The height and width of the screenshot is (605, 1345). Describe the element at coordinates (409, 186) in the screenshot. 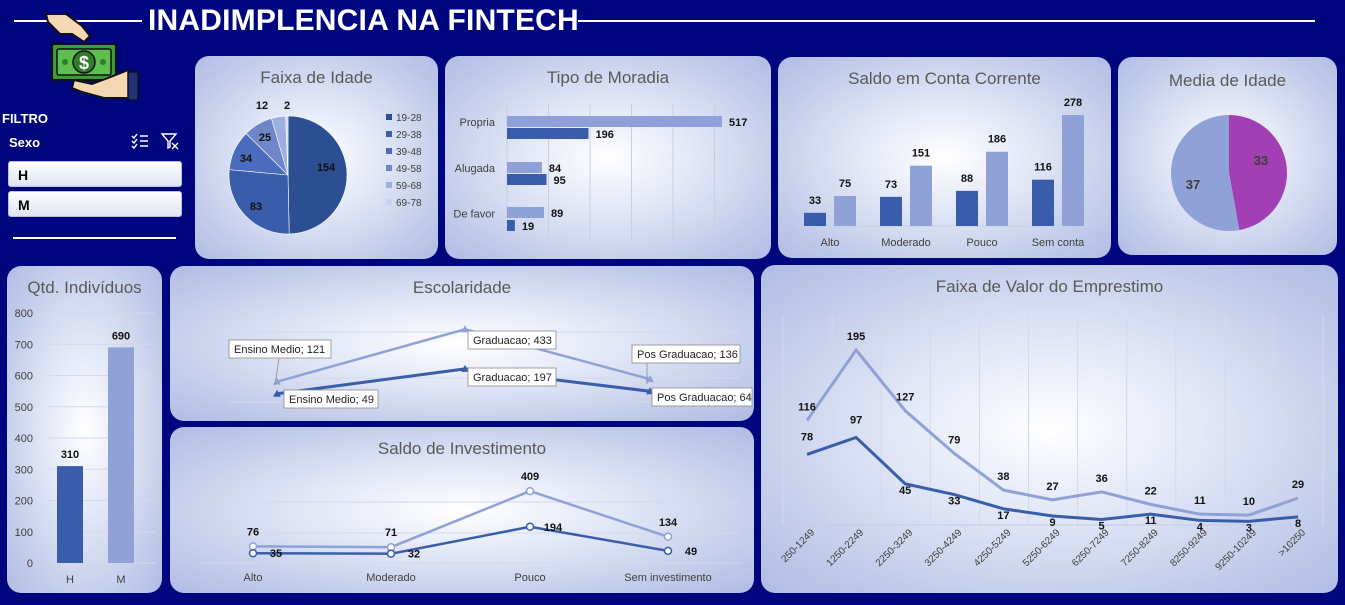

I see `legend-label: 59-68` at that location.